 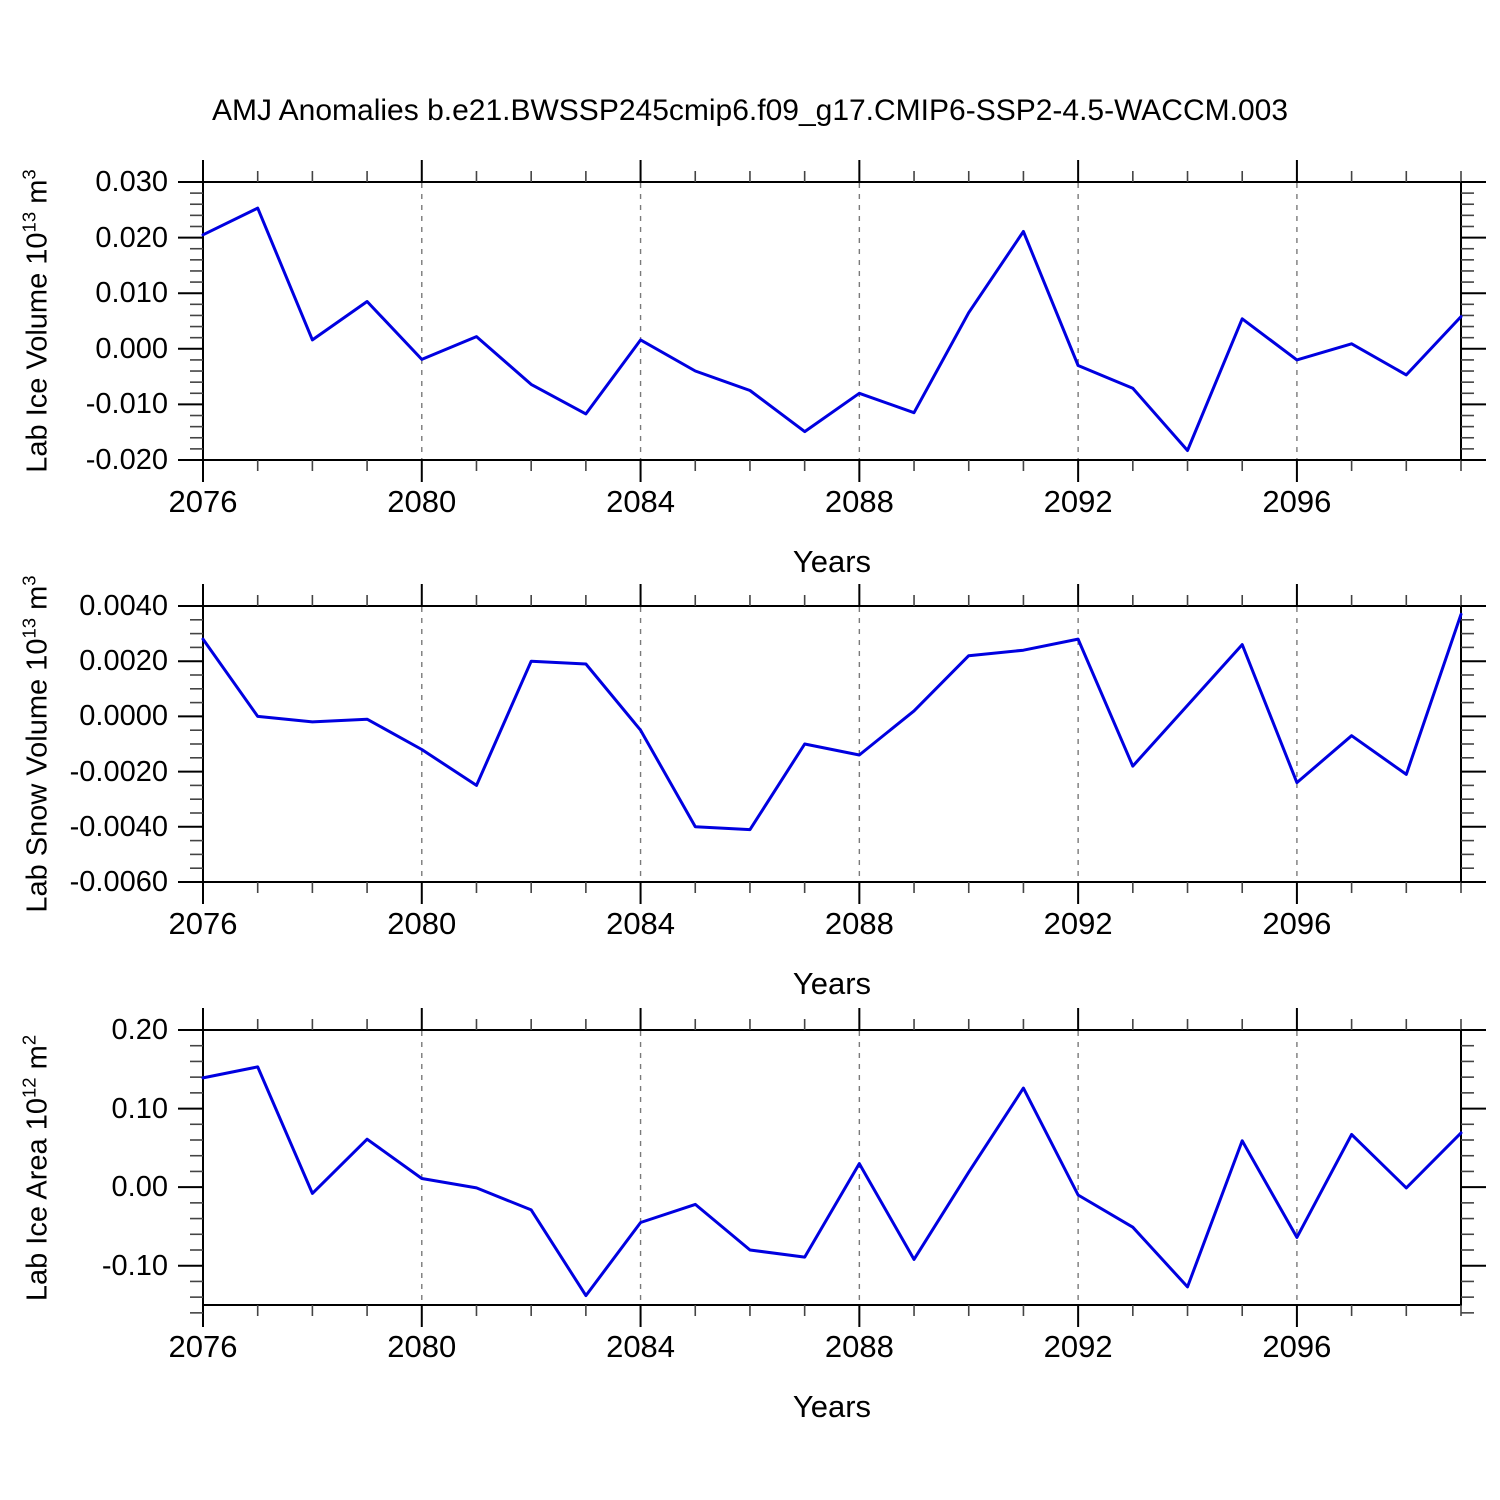 What do you see at coordinates (131, 293) in the screenshot?
I see `y-tick-label: 0.010` at bounding box center [131, 293].